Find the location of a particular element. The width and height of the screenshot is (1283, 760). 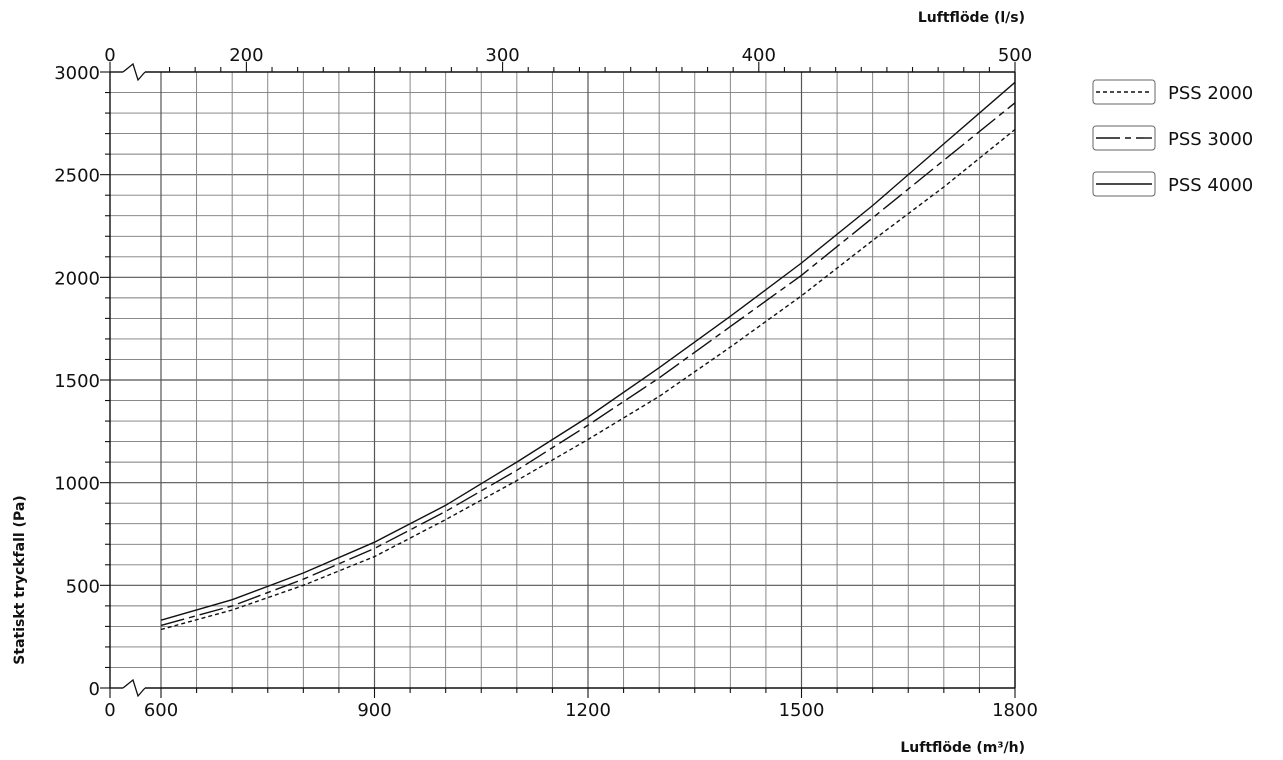

y-tick-label: 2500 is located at coordinates (77, 176).